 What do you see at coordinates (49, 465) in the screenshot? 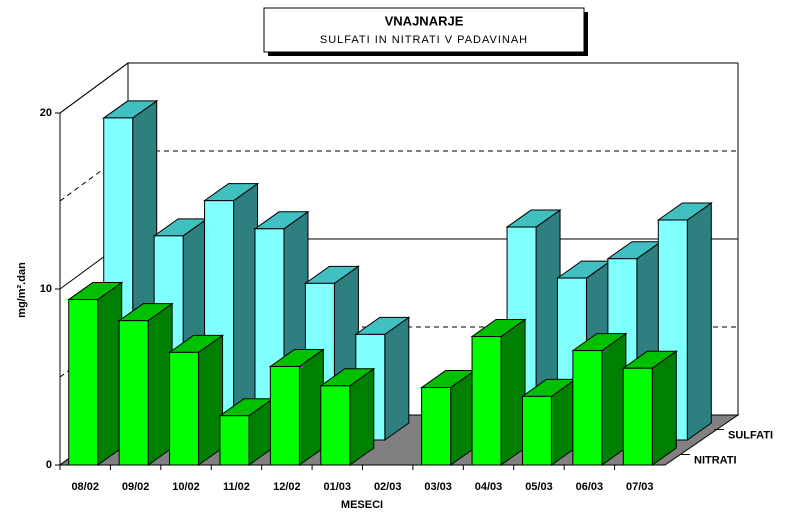
I see `y-tick-label: 0` at bounding box center [49, 465].